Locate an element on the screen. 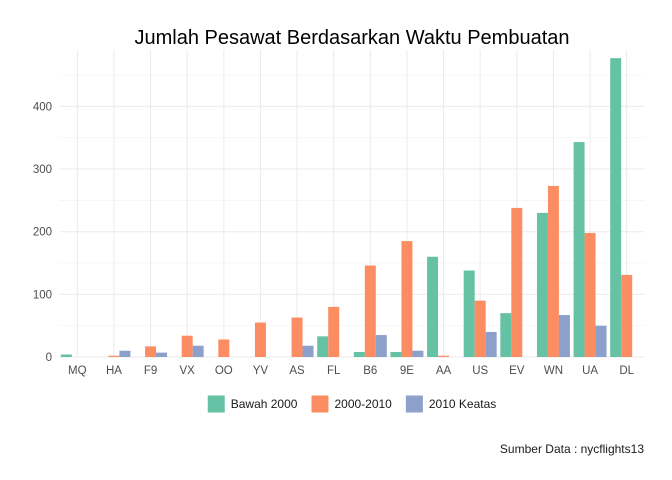 The image size is (672, 480). x-tick-label: OO is located at coordinates (224, 371).